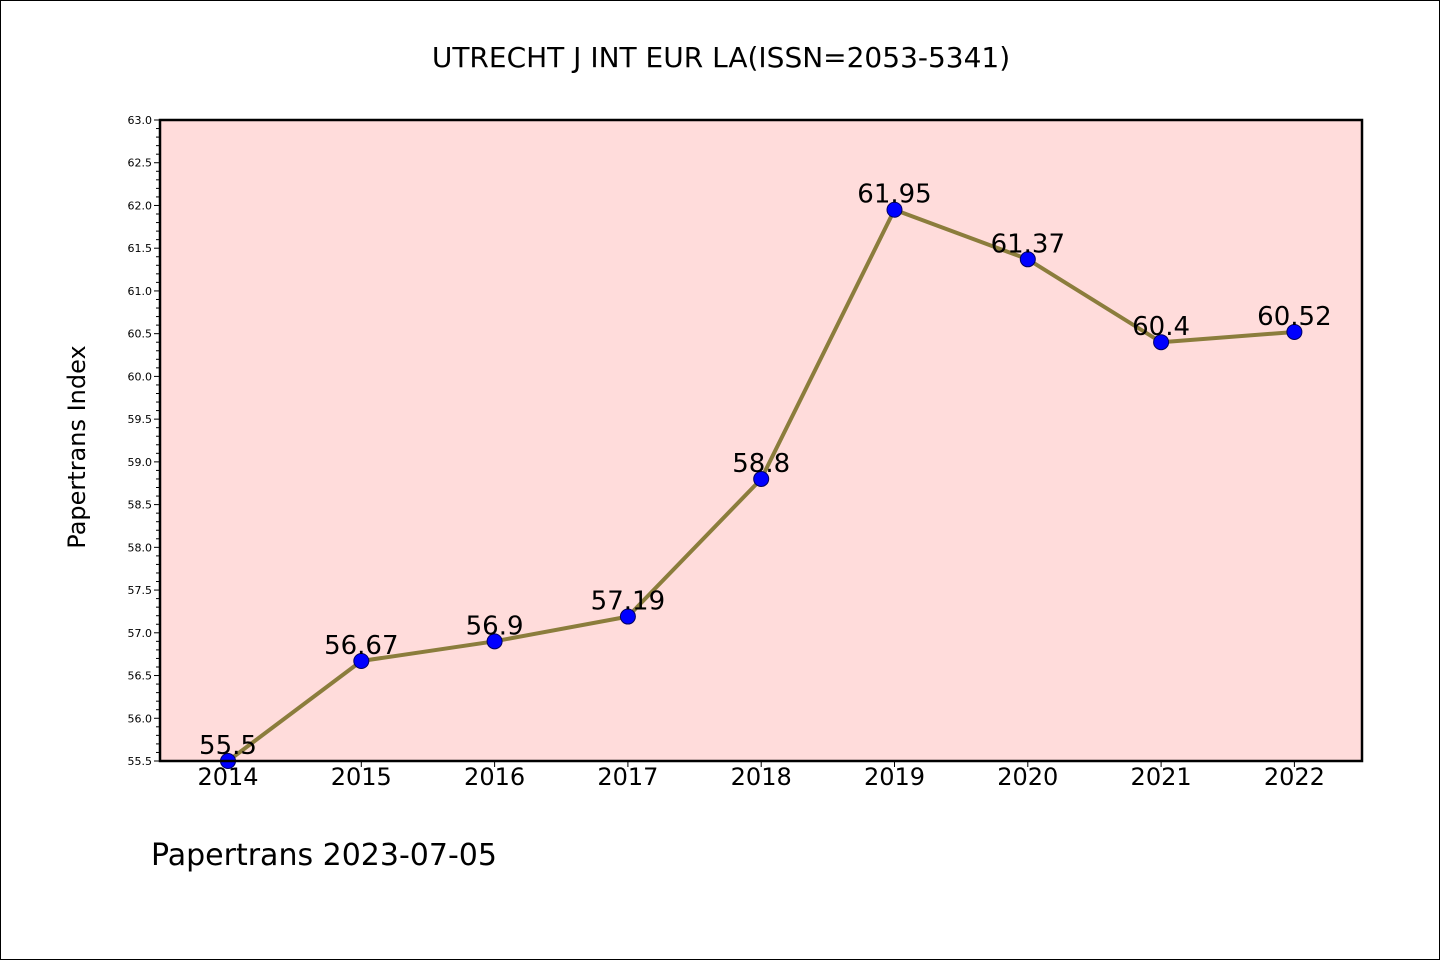 The image size is (1440, 963). What do you see at coordinates (140, 590) in the screenshot?
I see `y-tick-label: 57.5` at bounding box center [140, 590].